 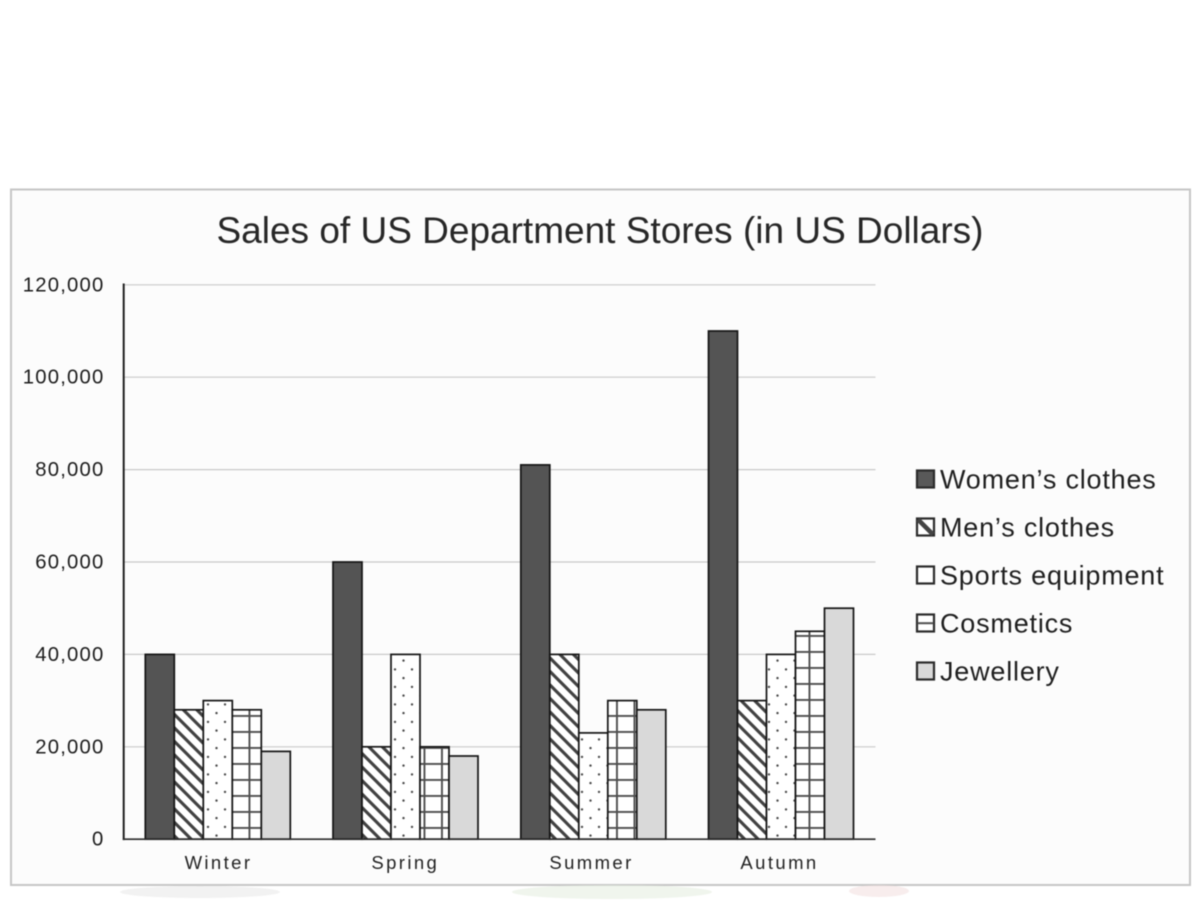 What do you see at coordinates (1048, 479) in the screenshot?
I see `svg-text: Women’s clothes` at bounding box center [1048, 479].